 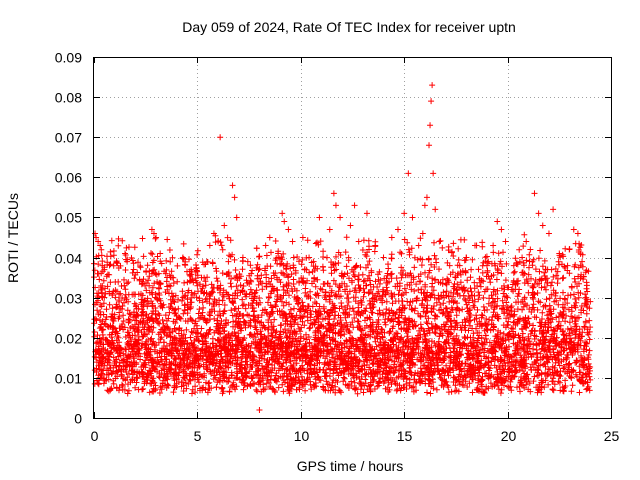 What do you see at coordinates (68, 58) in the screenshot?
I see `y-tick-label: 0.09` at bounding box center [68, 58].